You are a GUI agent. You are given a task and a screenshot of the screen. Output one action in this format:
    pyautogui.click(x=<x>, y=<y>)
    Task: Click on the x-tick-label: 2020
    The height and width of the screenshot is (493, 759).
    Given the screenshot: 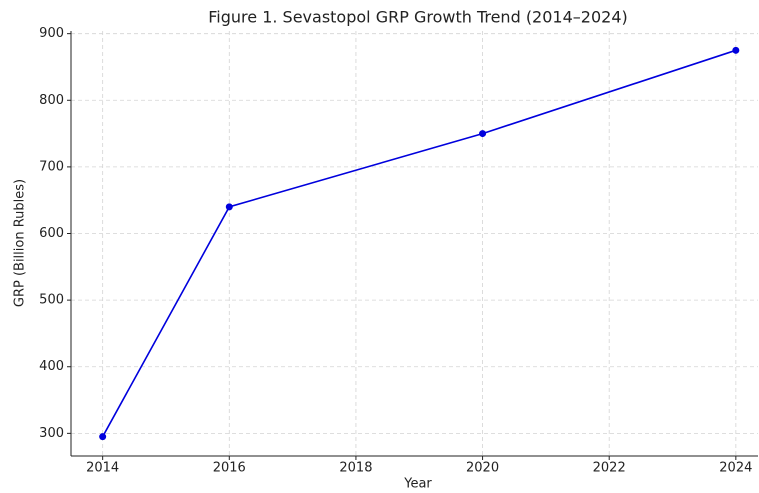 What is the action you would take?
    pyautogui.click(x=482, y=468)
    